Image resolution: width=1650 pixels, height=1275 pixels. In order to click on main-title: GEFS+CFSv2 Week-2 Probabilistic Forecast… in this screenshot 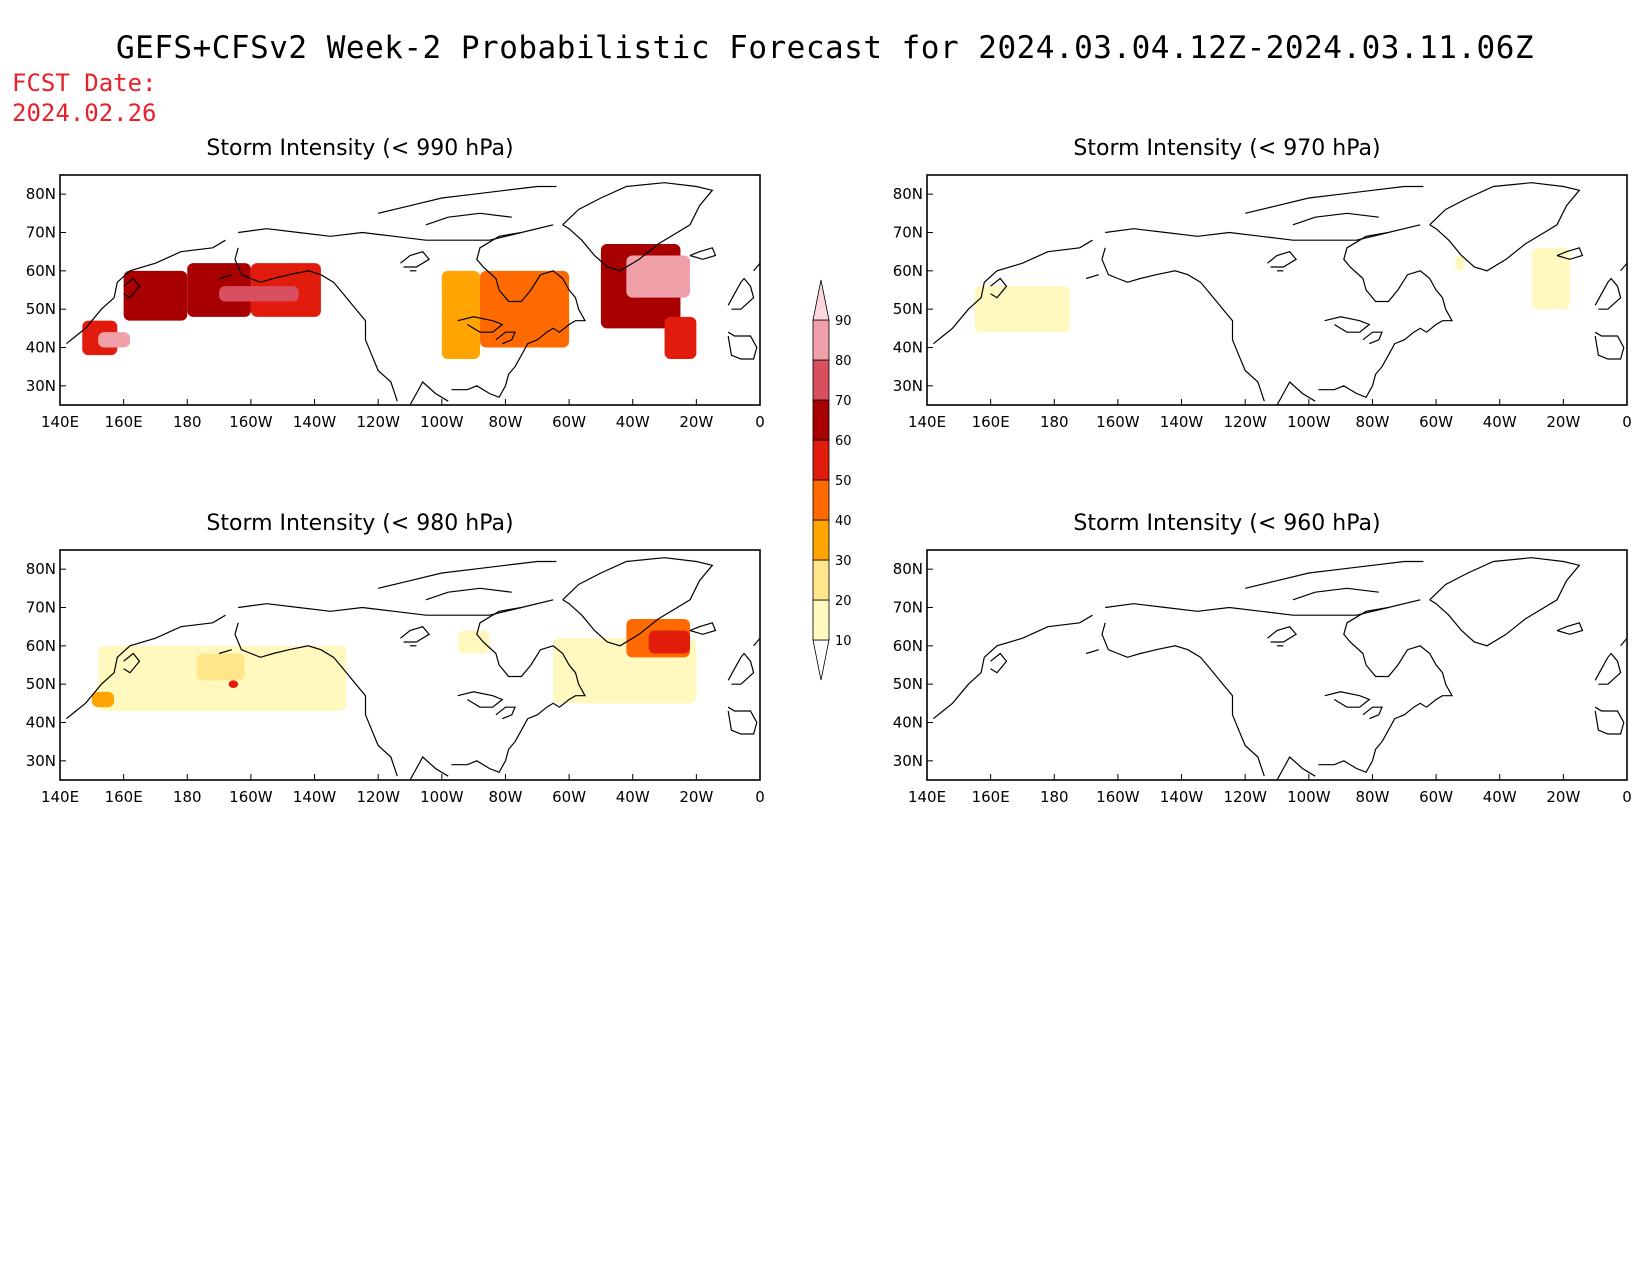, I will do `click(825, 48)`.